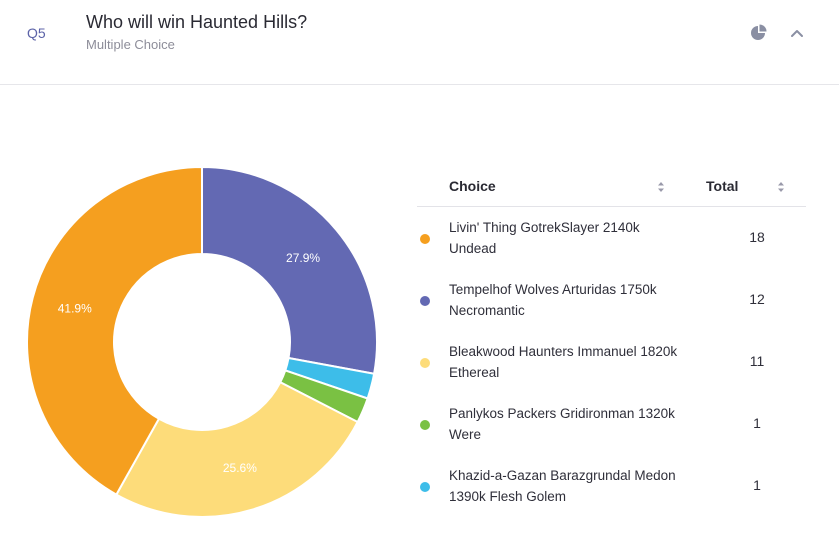 Image resolution: width=839 pixels, height=538 pixels. What do you see at coordinates (611, 187) in the screenshot?
I see `table-header: Choice Total` at bounding box center [611, 187].